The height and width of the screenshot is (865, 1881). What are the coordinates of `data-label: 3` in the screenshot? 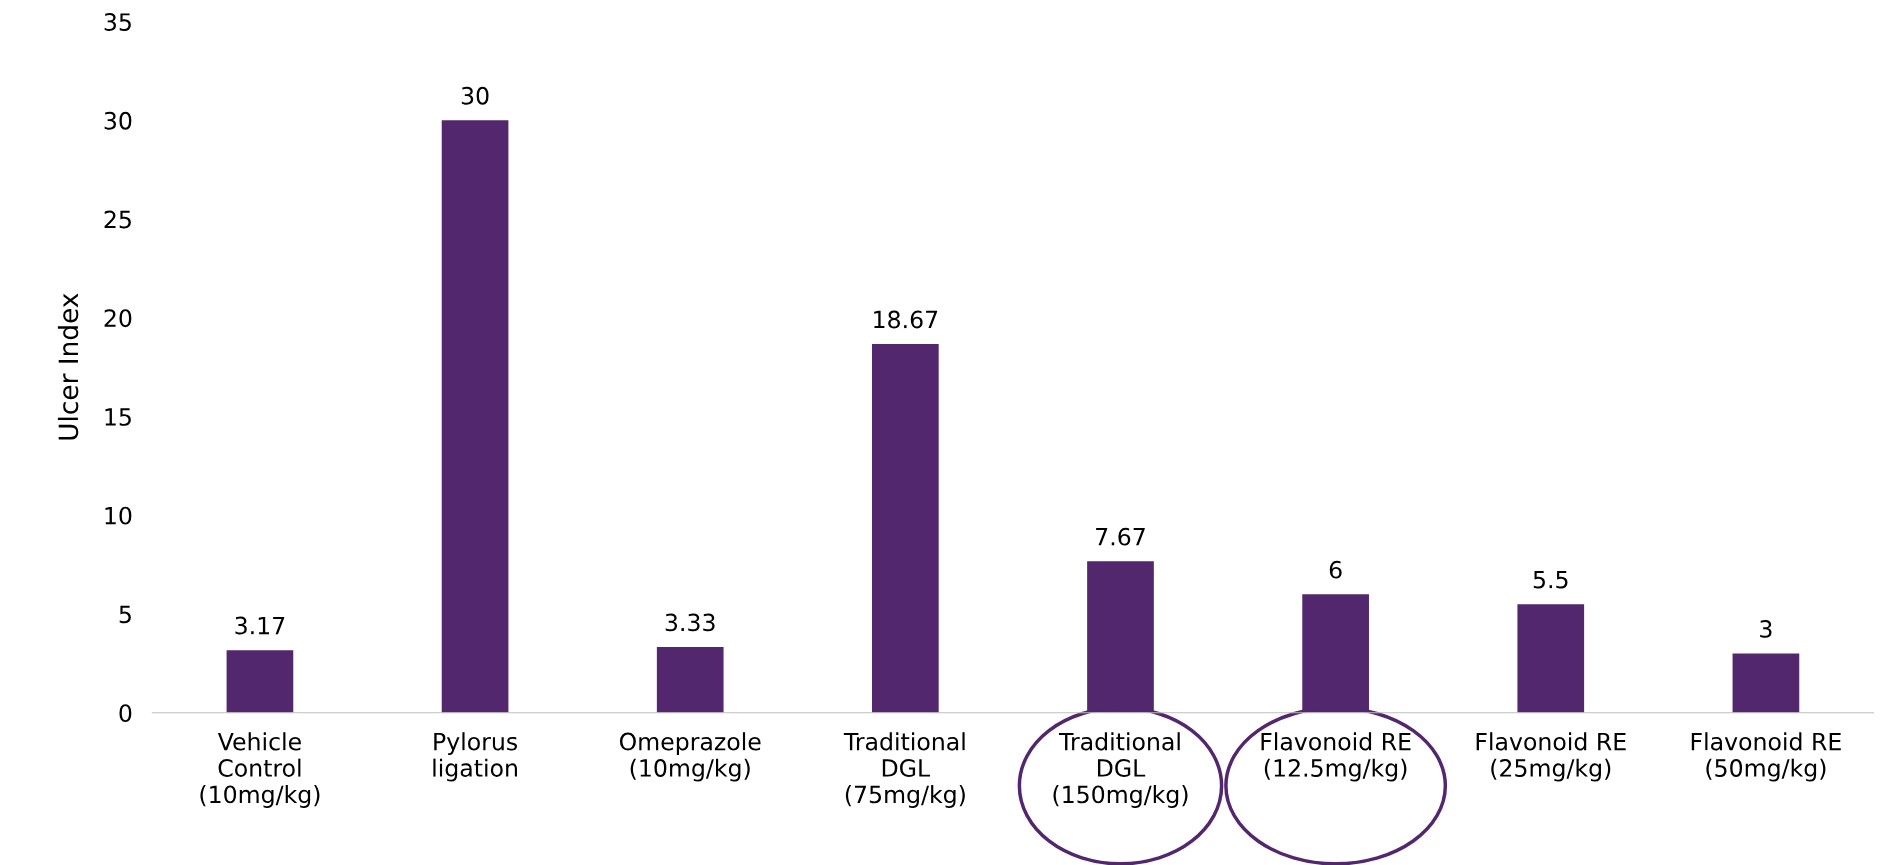 It's located at (1766, 628).